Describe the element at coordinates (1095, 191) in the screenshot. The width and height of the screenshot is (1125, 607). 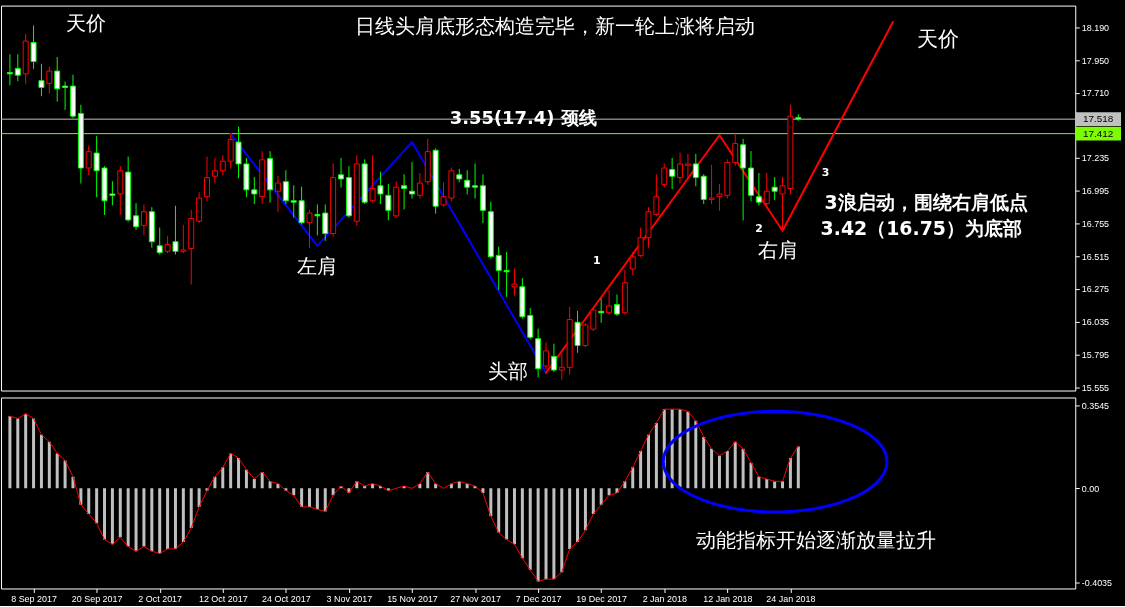
I see `y-tick-label: 16.995` at that location.